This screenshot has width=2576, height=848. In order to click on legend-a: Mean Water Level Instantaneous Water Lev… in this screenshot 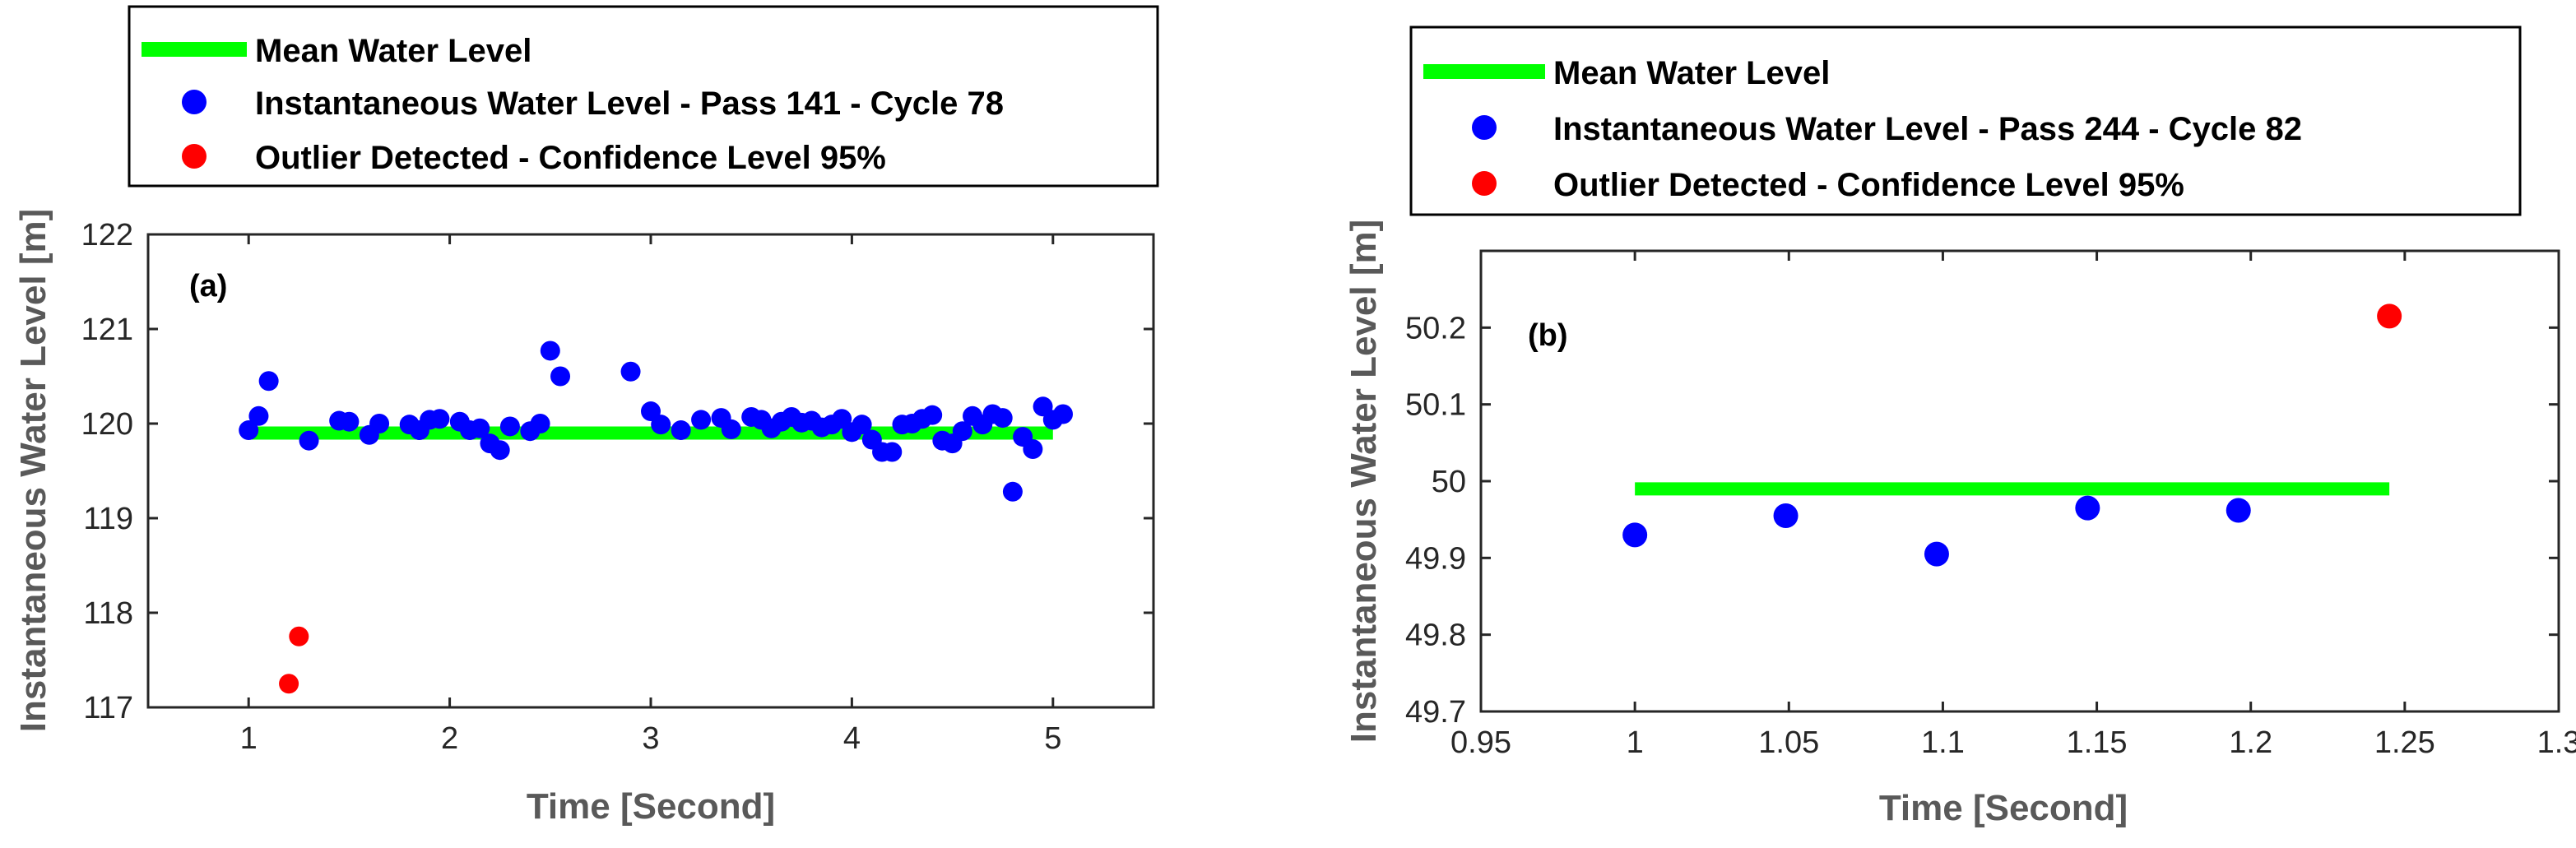, I will do `click(644, 97)`.